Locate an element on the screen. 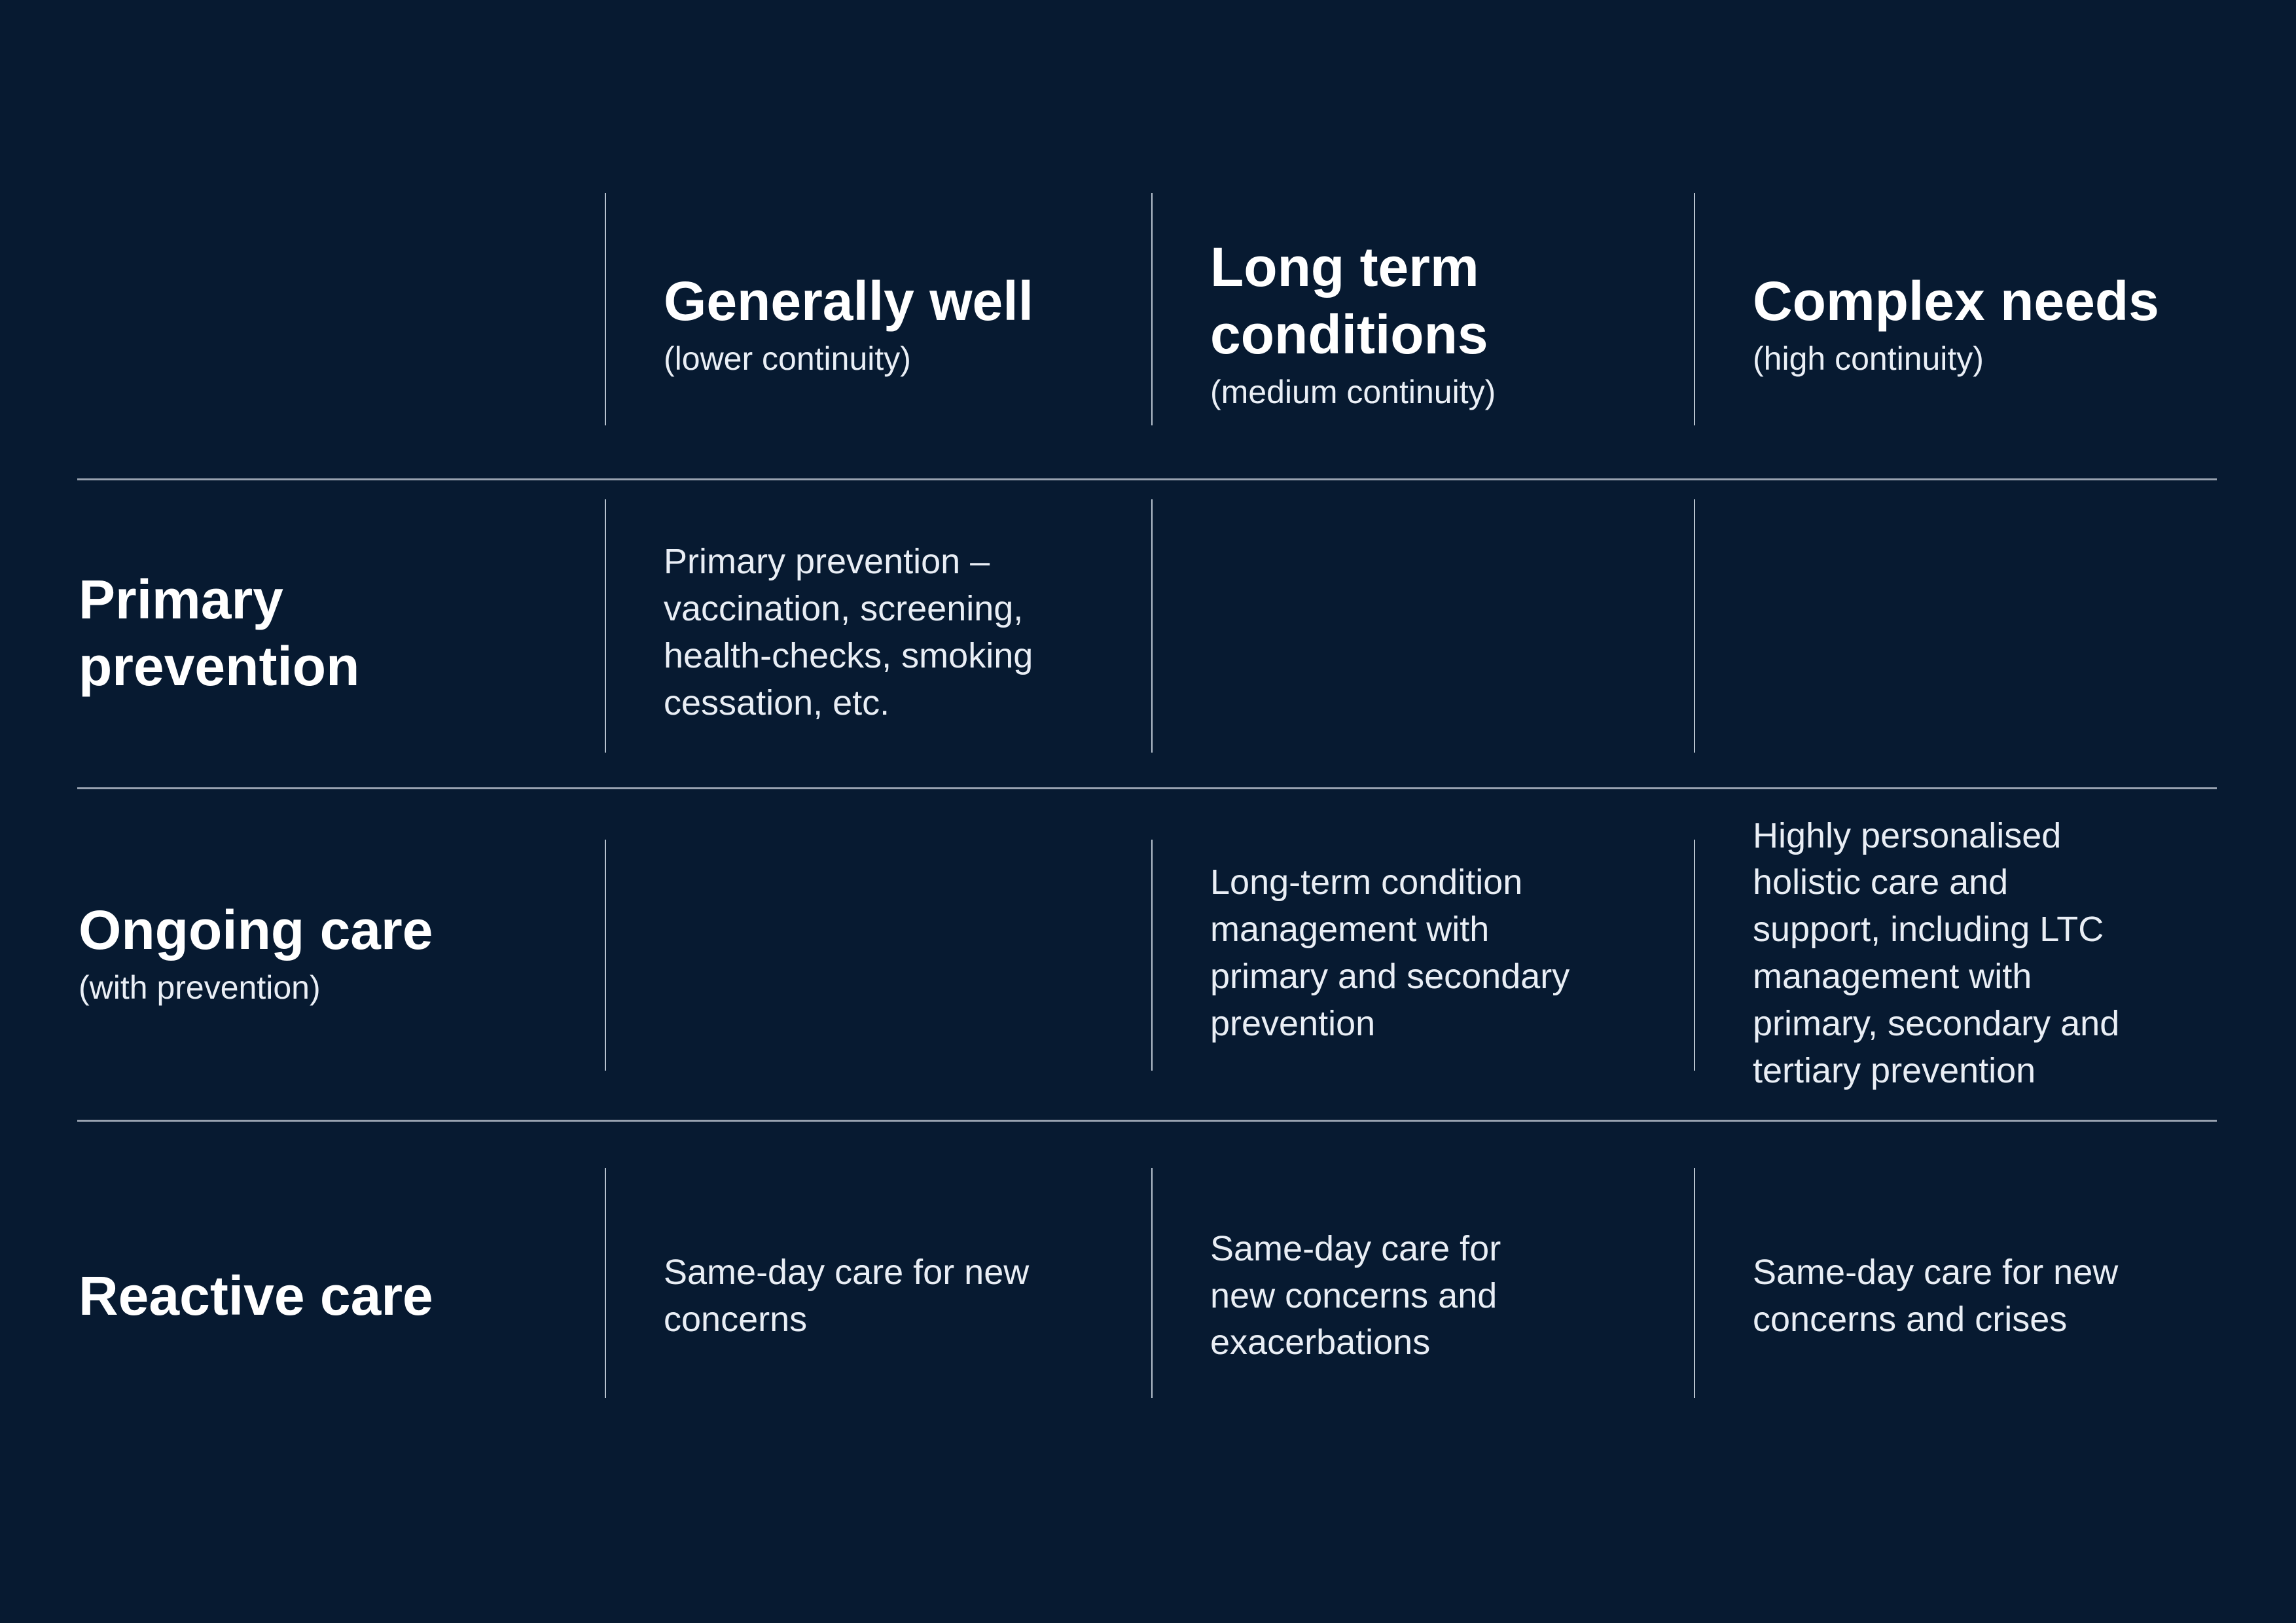 The image size is (2296, 1623). cell-primary-prevention-long-term-conditions is located at coordinates (1422, 632).